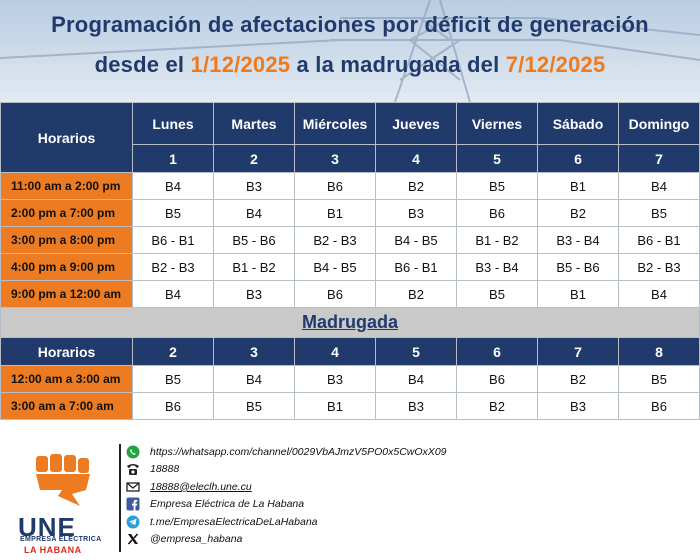 This screenshot has width=700, height=560. I want to click on block-cell: B4 - B5, so click(335, 267).